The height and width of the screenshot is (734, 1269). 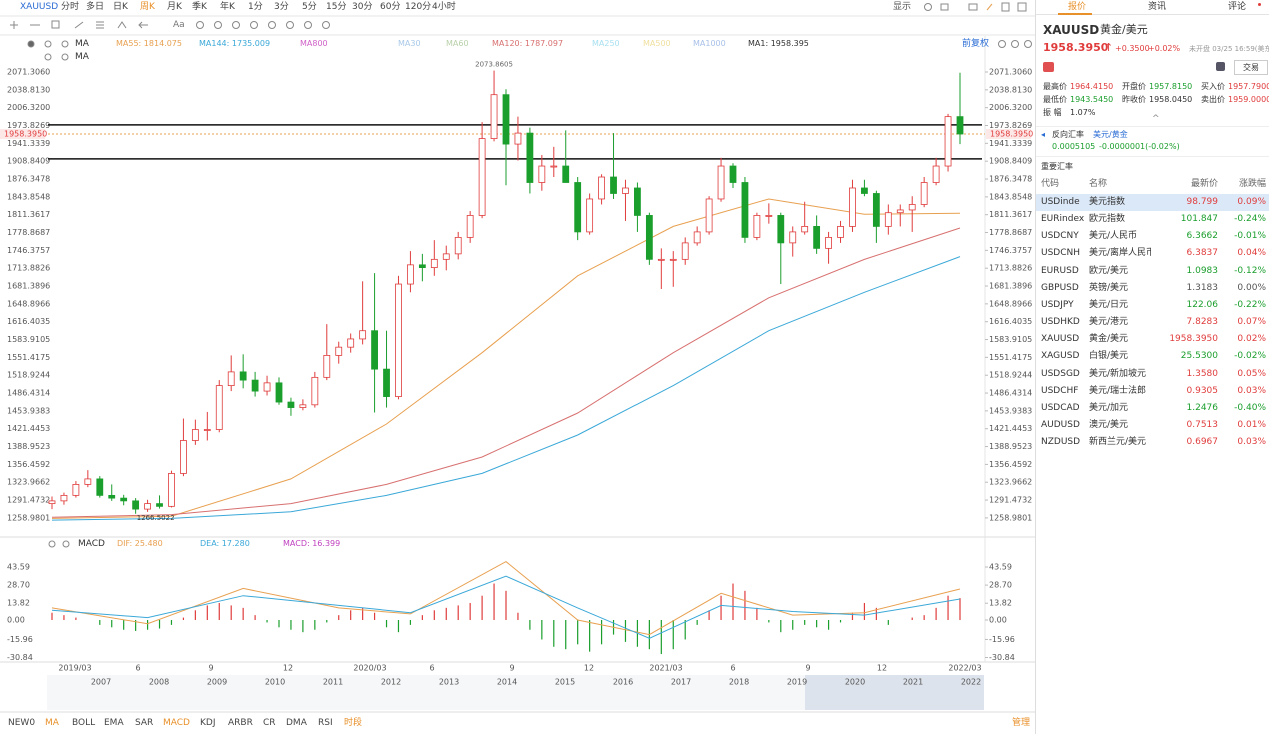 What do you see at coordinates (22, 723) in the screenshot?
I see `indicator-tab: NEW0` at bounding box center [22, 723].